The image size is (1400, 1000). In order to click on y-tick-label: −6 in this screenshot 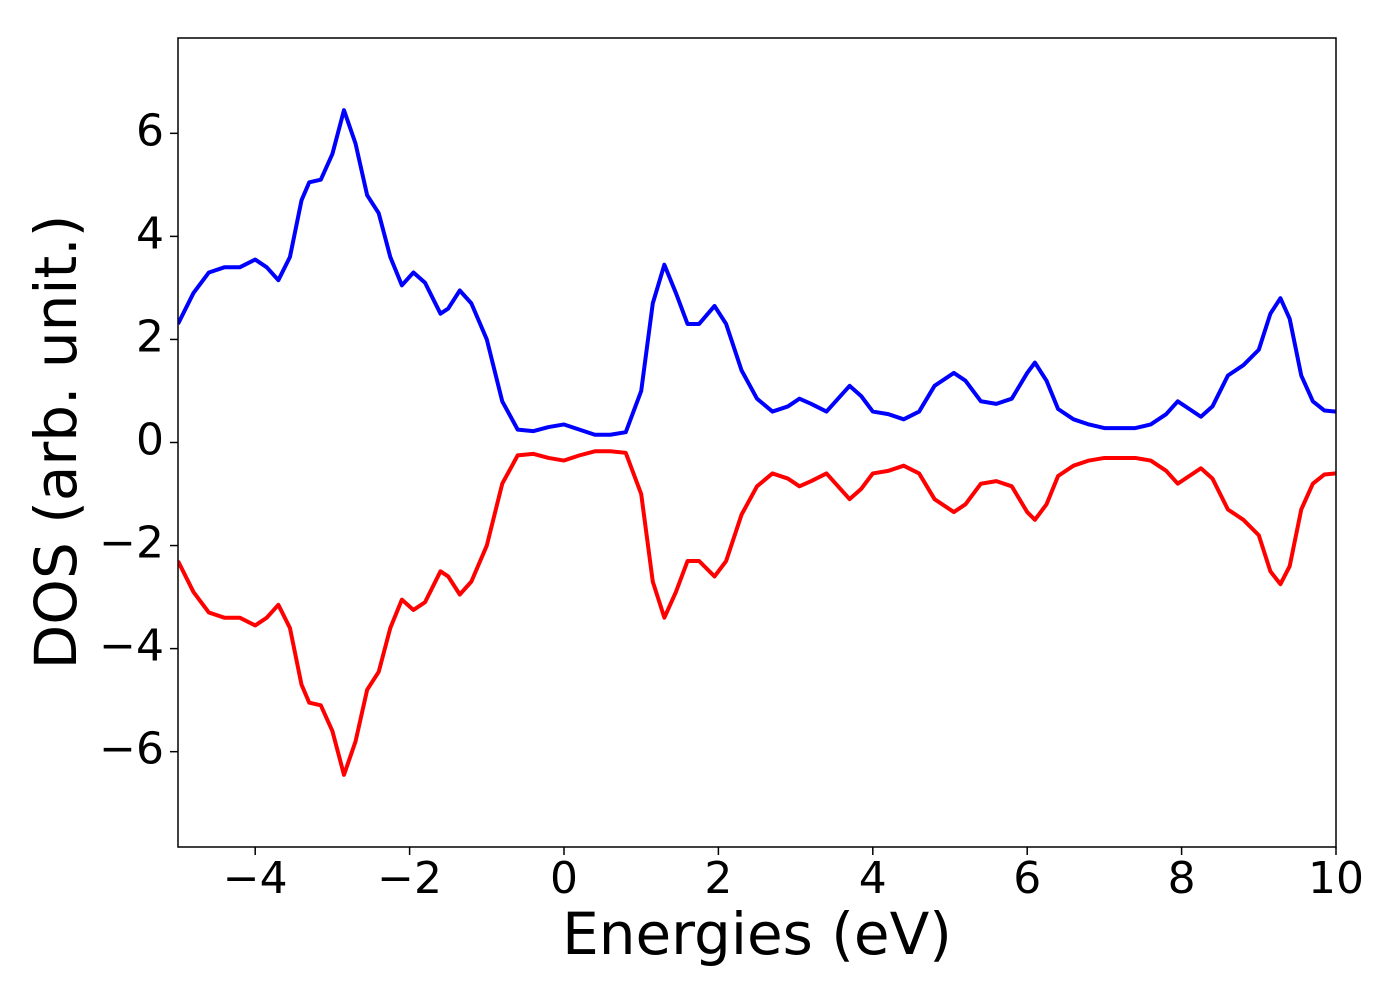, I will do `click(131, 749)`.